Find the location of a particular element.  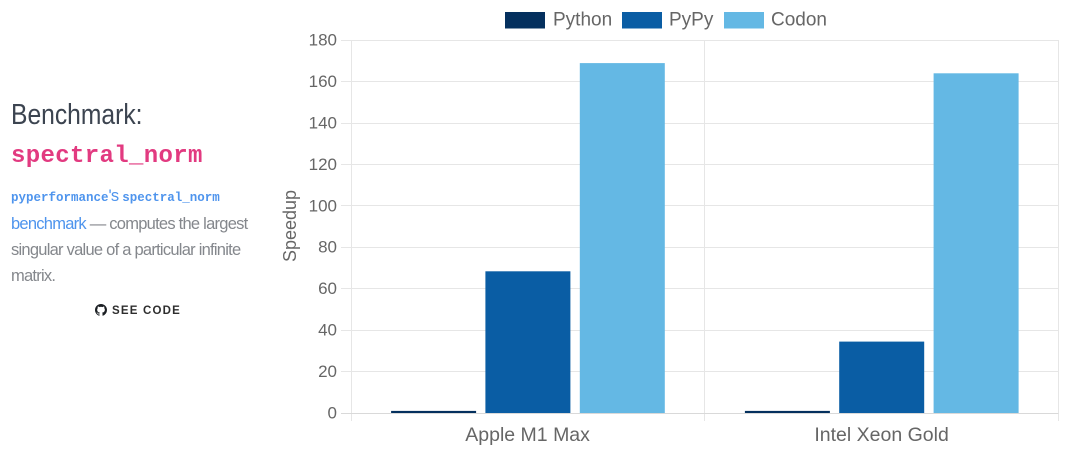

svg-text: 120 is located at coordinates (323, 164).